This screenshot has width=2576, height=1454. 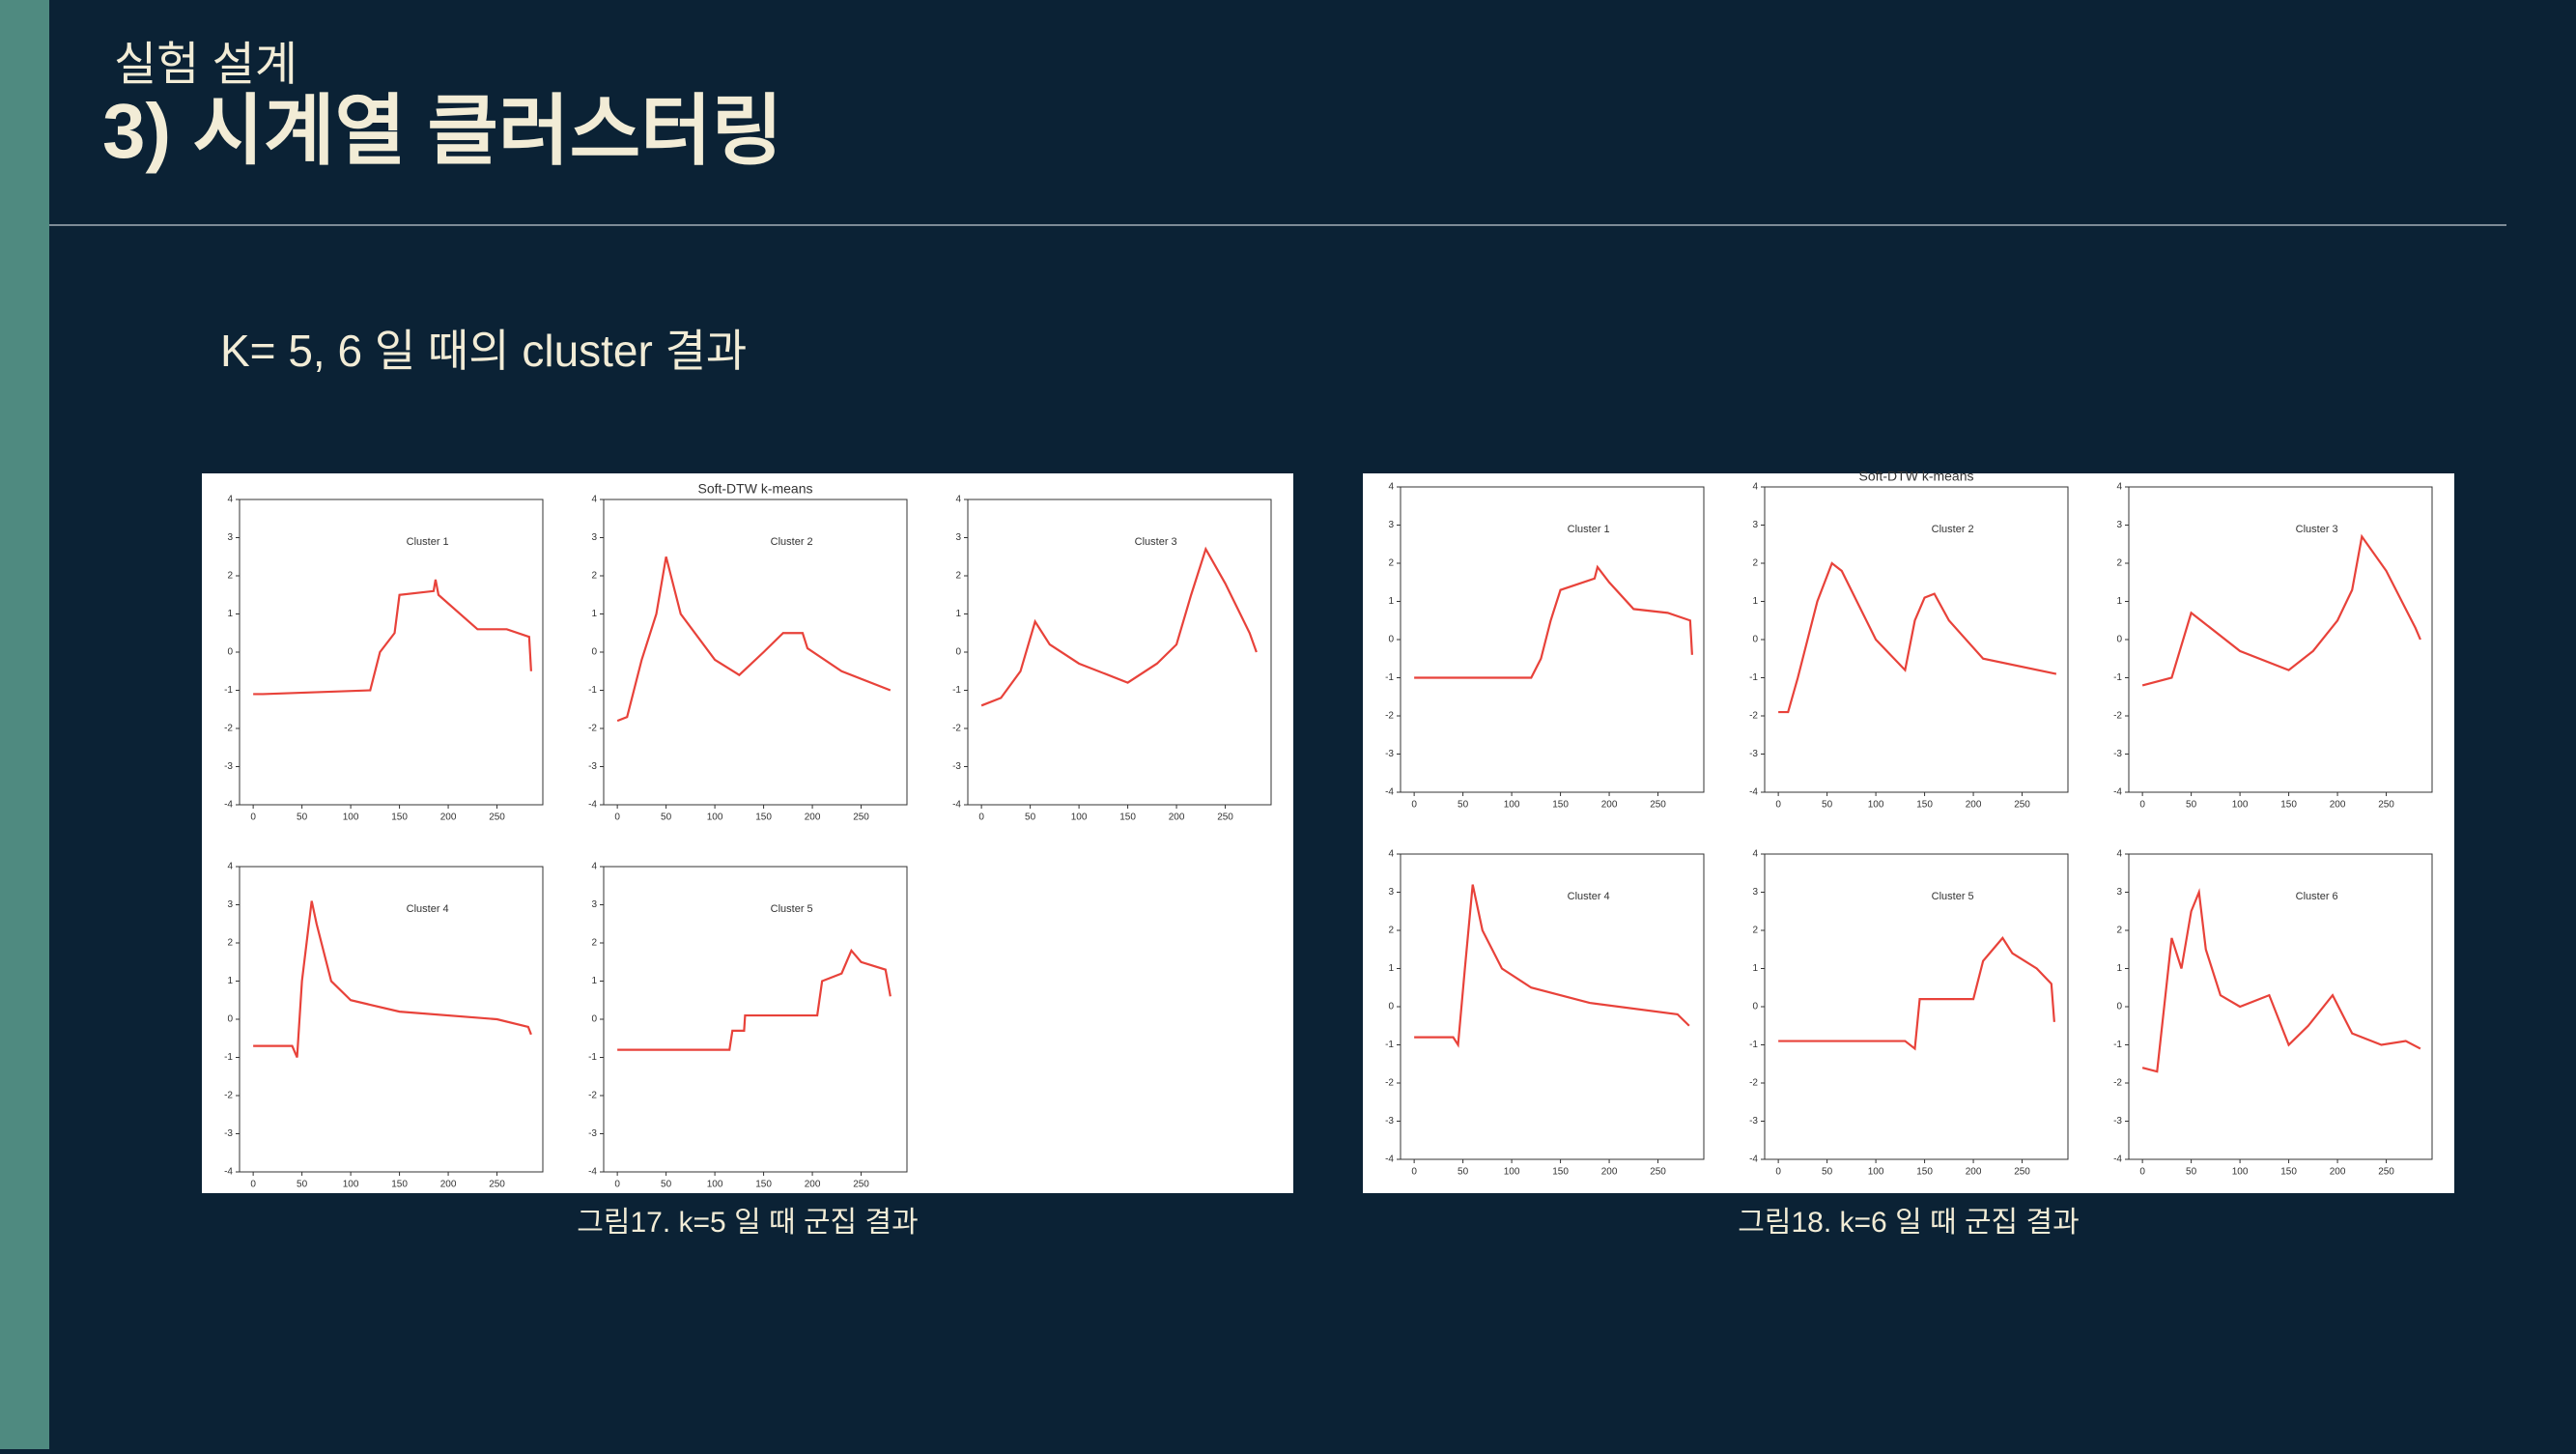 I want to click on panel-label: Cluster 4, so click(x=1589, y=897).